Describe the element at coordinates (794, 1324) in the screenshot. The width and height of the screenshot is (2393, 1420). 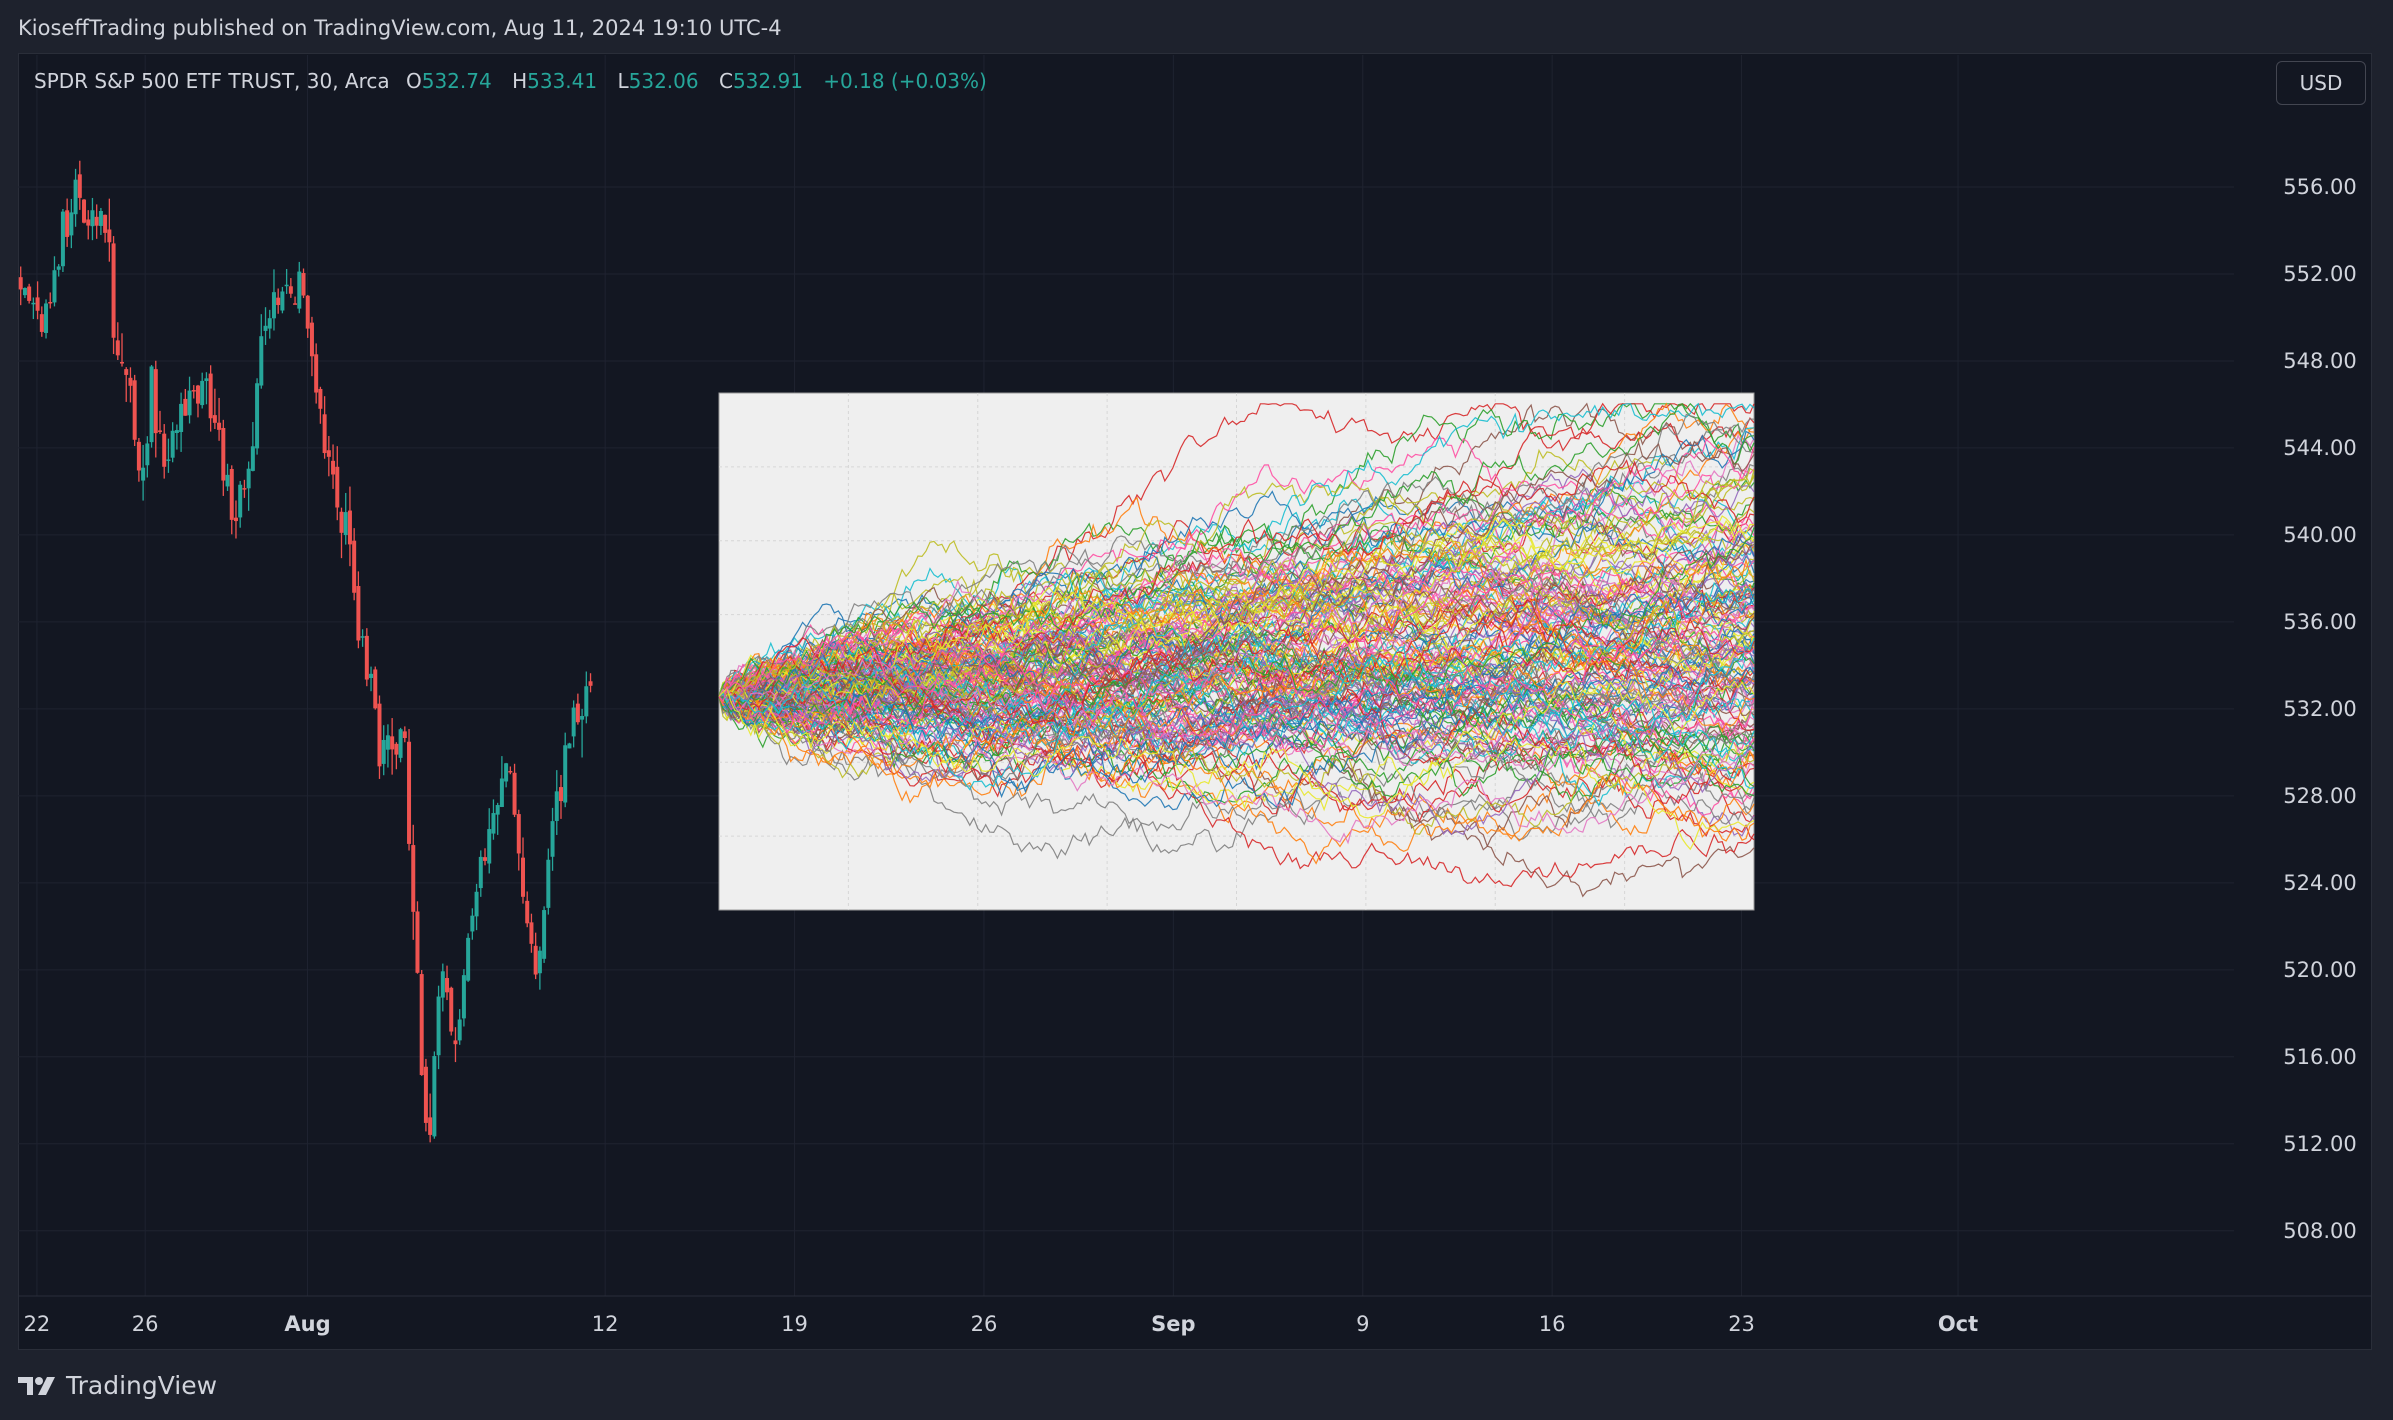
I see `time-tick-label: 19` at that location.